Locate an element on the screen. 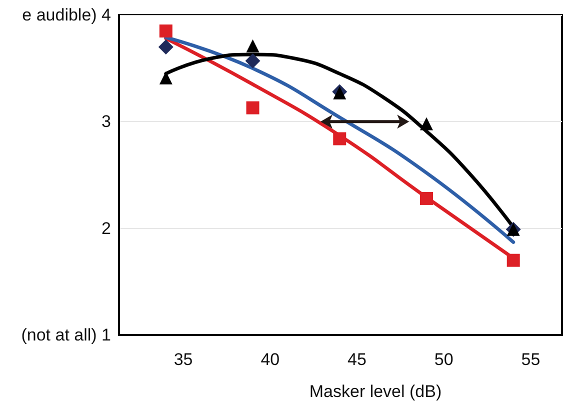 This screenshot has width=563, height=406. y-tick-label: e audible) 4 is located at coordinates (66, 15).